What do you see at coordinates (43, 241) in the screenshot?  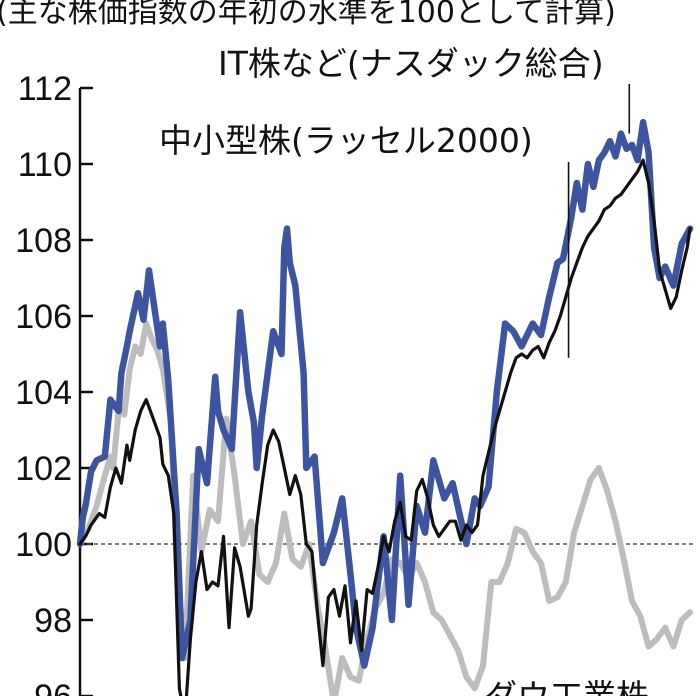 I see `y-tick-label-108: 108` at bounding box center [43, 241].